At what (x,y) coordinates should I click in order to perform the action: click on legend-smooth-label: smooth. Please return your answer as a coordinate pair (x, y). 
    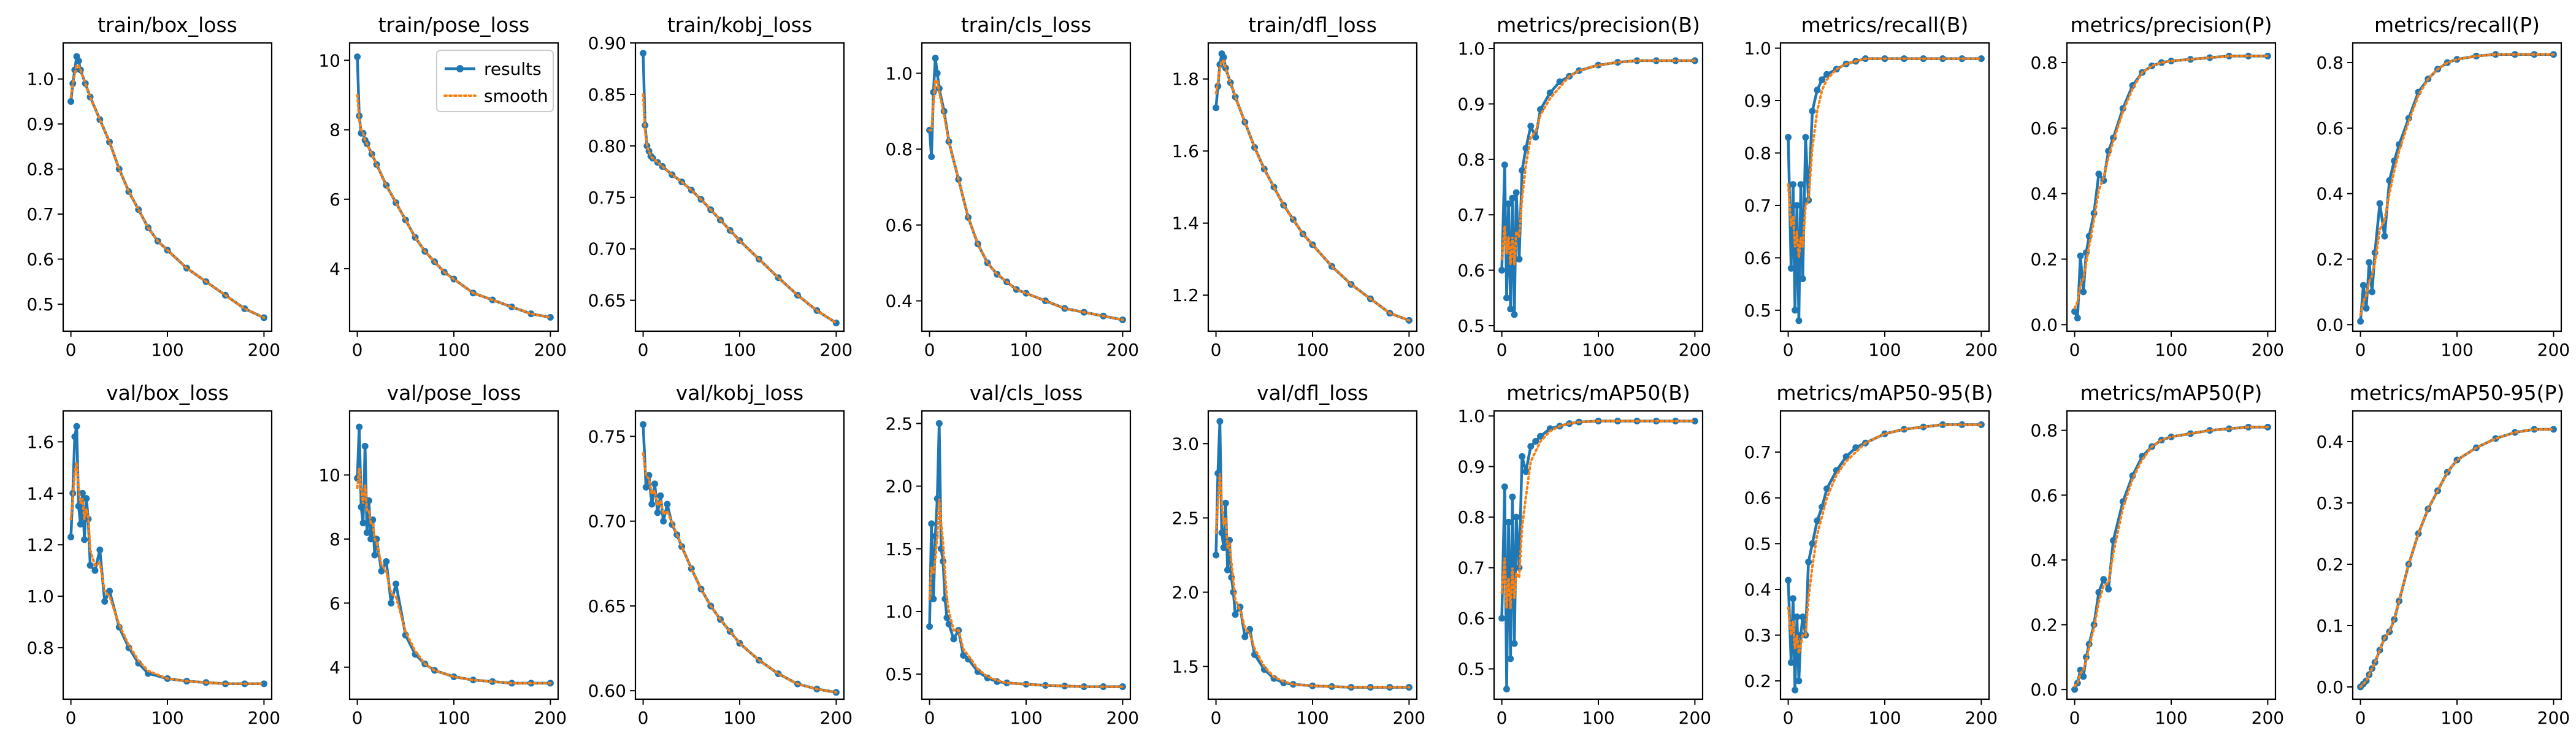
    Looking at the image, I should click on (516, 96).